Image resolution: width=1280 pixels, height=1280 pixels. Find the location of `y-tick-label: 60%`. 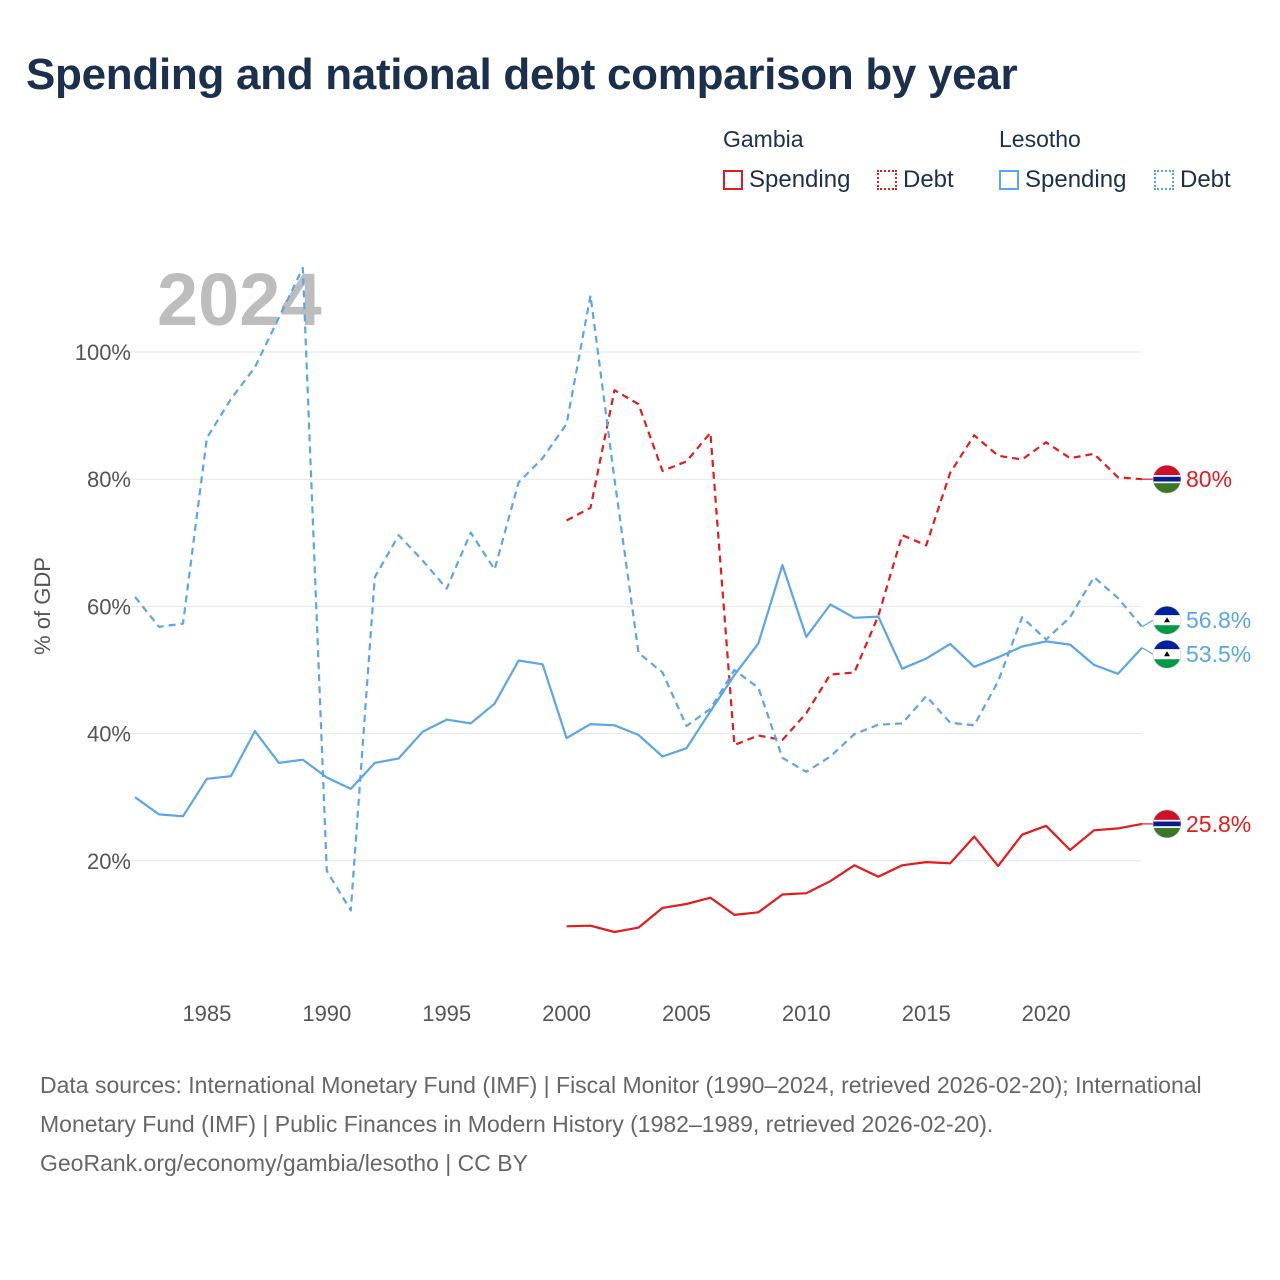

y-tick-label: 60% is located at coordinates (109, 606).